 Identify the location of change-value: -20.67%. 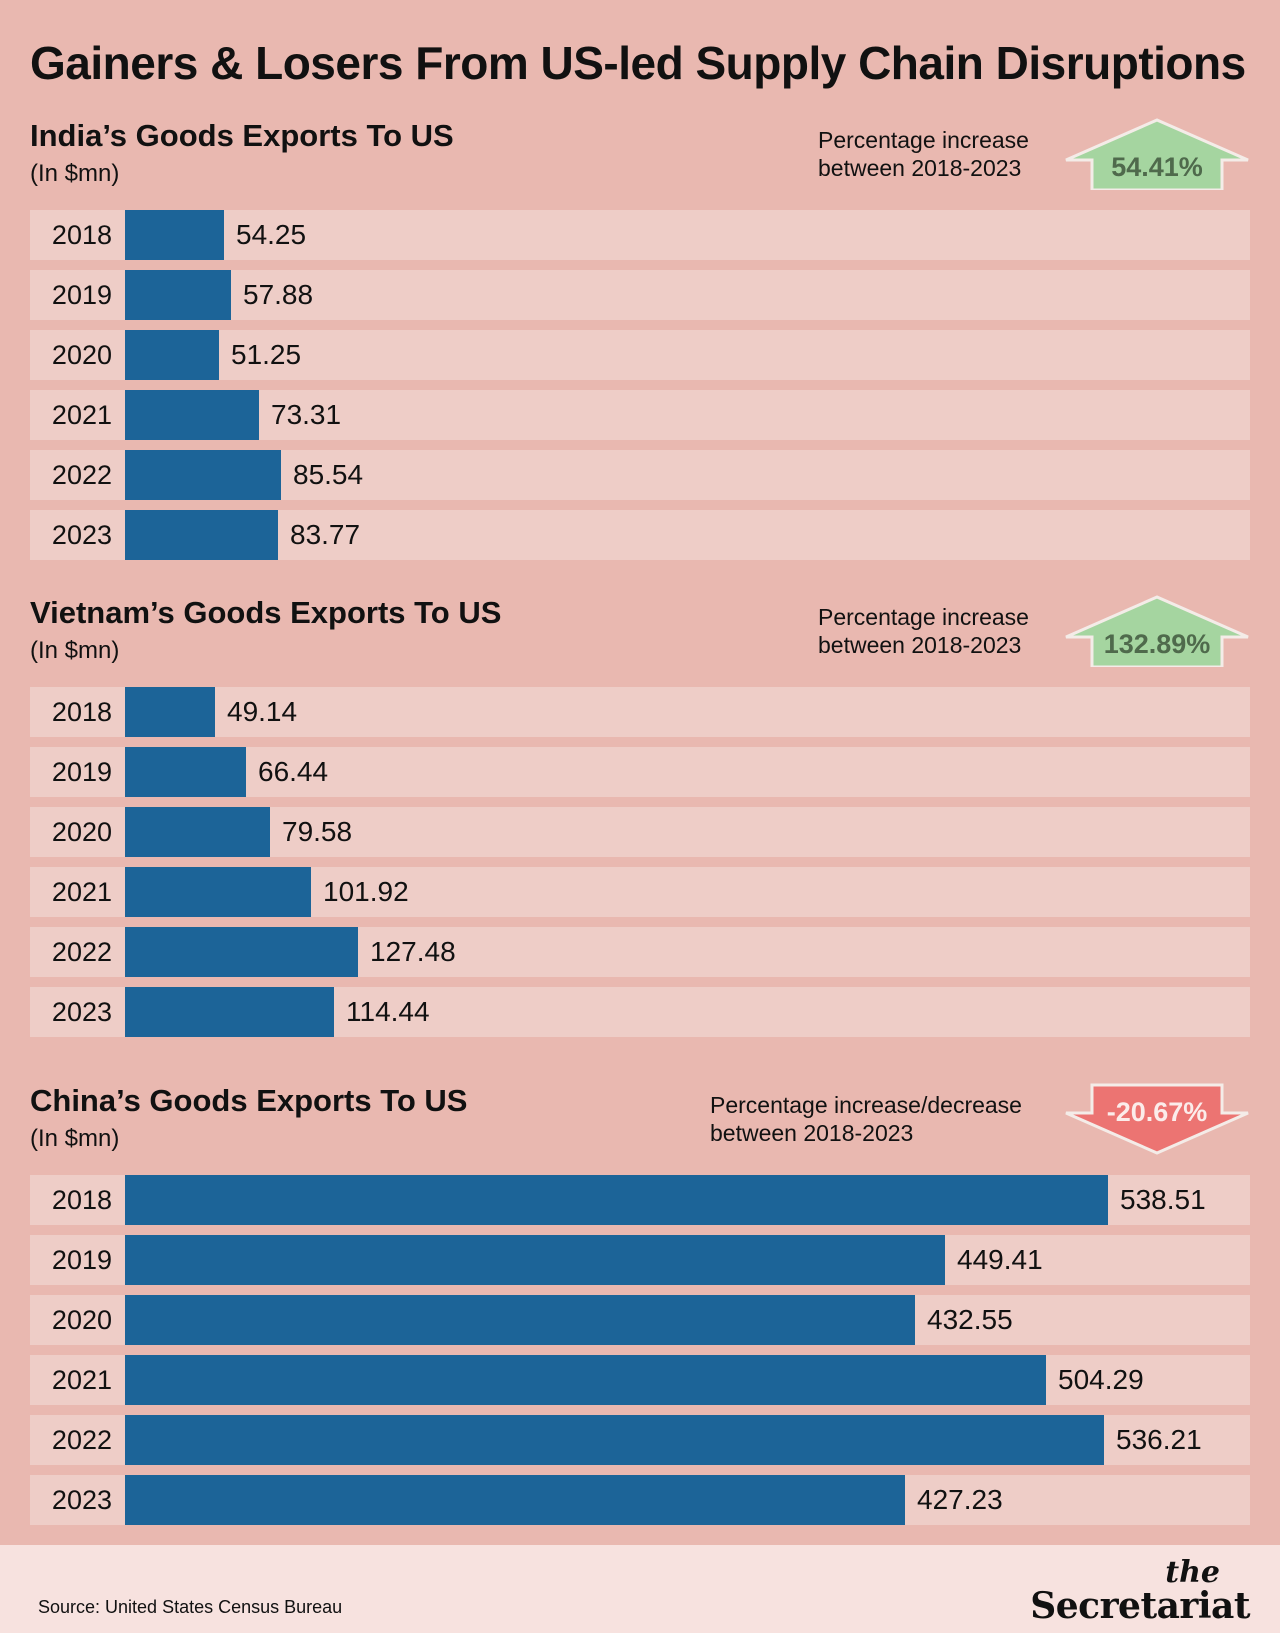
(1157, 1112).